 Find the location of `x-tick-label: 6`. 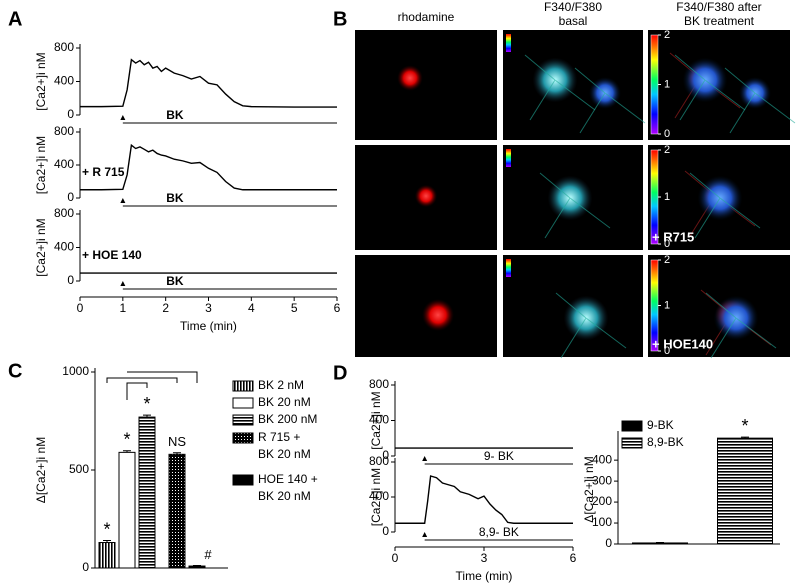

x-tick-label: 6 is located at coordinates (573, 558).